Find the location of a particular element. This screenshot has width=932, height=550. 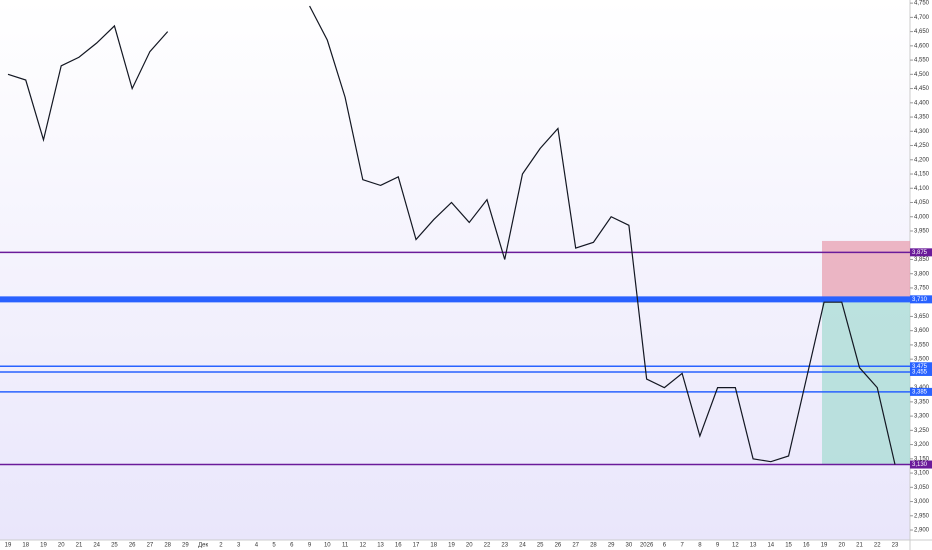

y-tick-label: 4,650 is located at coordinates (922, 32).